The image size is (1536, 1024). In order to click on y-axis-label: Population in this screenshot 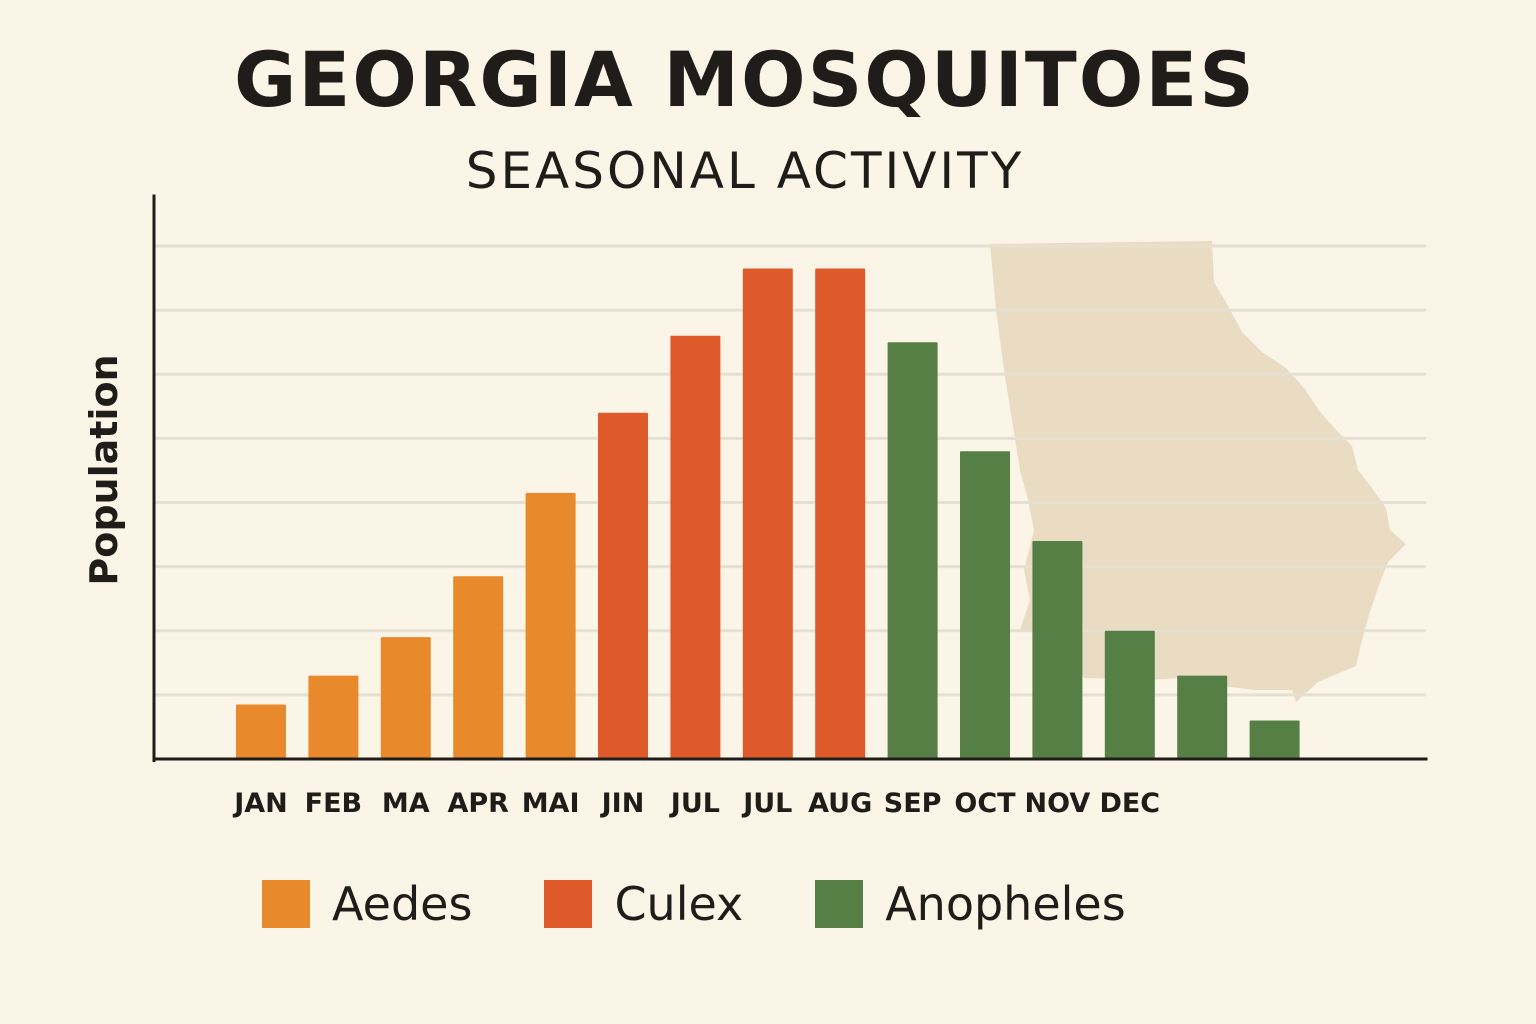, I will do `click(104, 470)`.